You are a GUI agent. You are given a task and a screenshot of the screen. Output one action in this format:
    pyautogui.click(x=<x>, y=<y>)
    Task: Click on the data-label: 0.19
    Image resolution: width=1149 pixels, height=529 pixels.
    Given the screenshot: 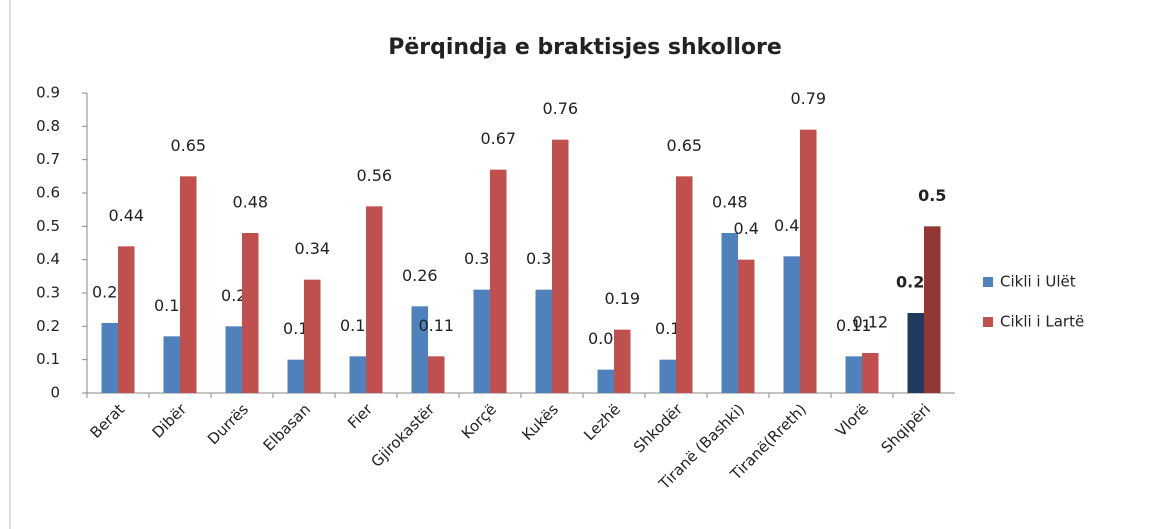 What is the action you would take?
    pyautogui.click(x=622, y=298)
    